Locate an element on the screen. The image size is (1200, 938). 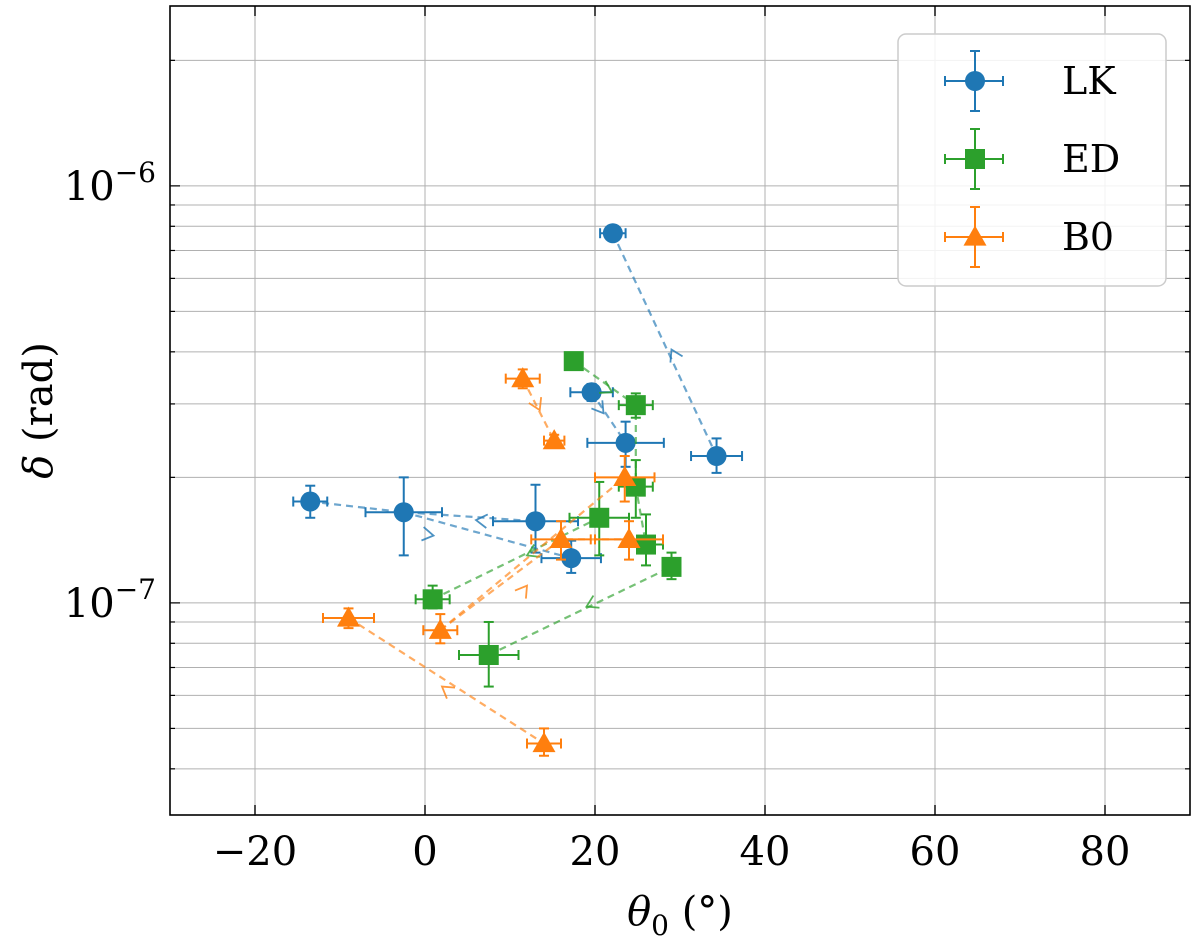
x-axis-label: θ0 (°) is located at coordinates (680, 913).